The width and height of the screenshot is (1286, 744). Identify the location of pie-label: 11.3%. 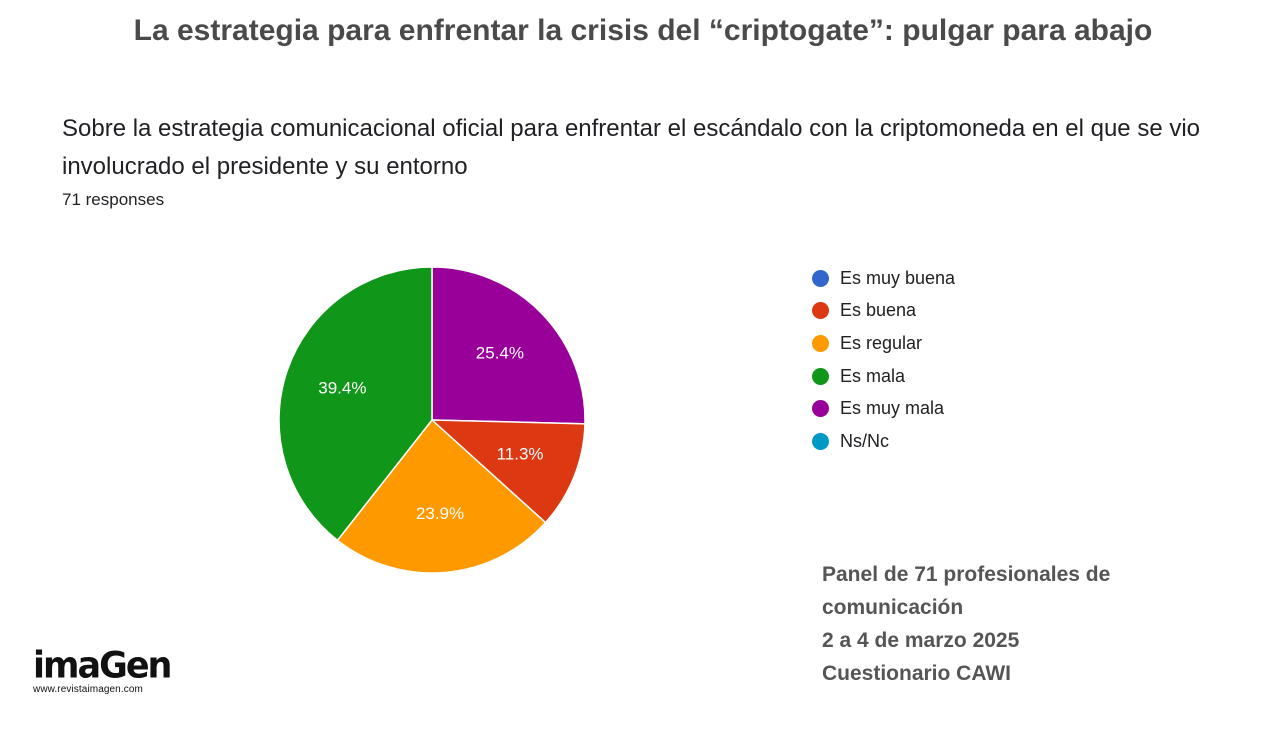
(520, 454).